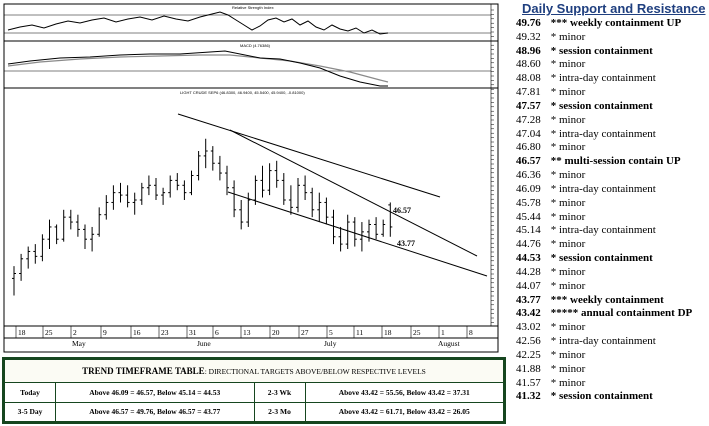 The image size is (709, 426). I want to click on level-item: 48.60 * minor, so click(604, 65).